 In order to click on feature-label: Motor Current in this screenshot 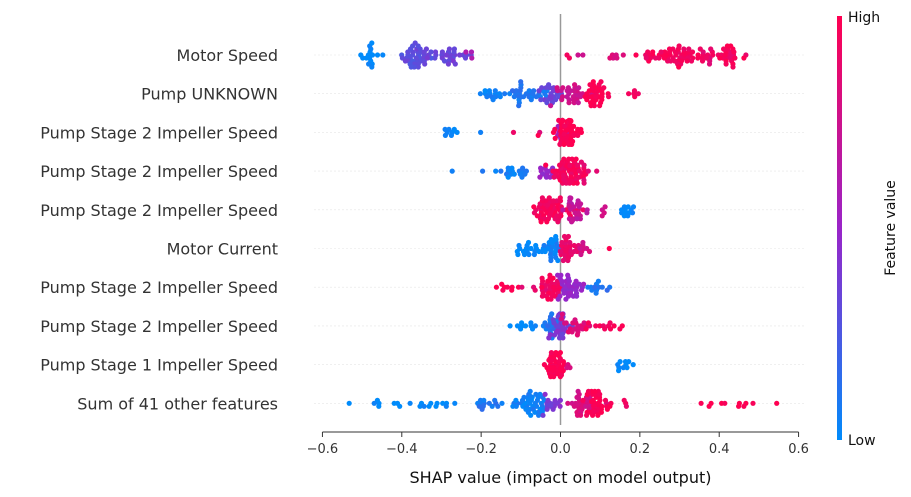, I will do `click(222, 249)`.